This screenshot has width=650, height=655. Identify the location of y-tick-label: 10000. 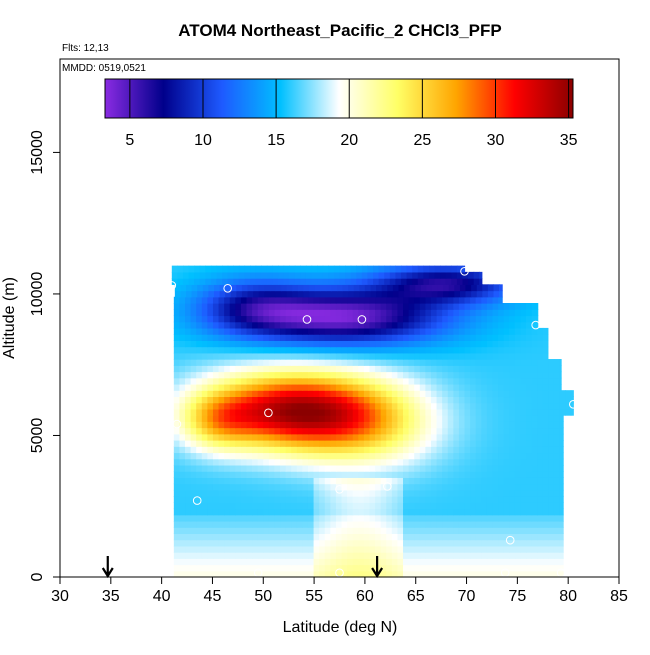
(37, 294).